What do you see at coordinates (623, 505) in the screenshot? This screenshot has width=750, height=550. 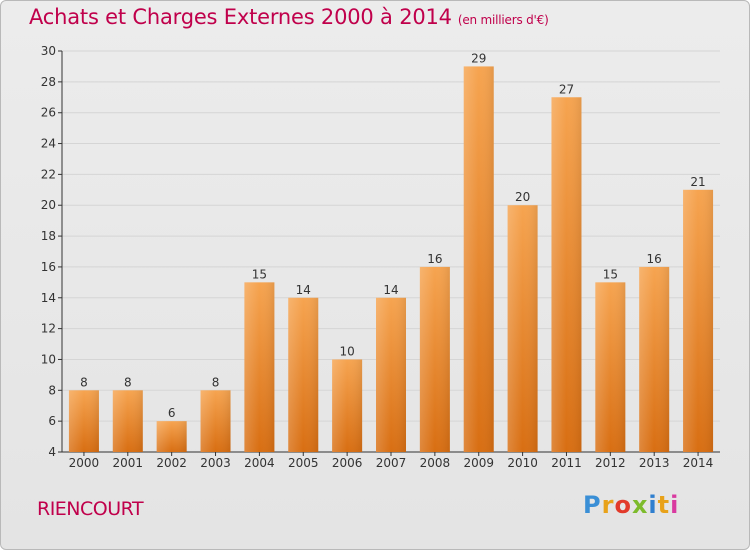 I see `logo-letter: o` at bounding box center [623, 505].